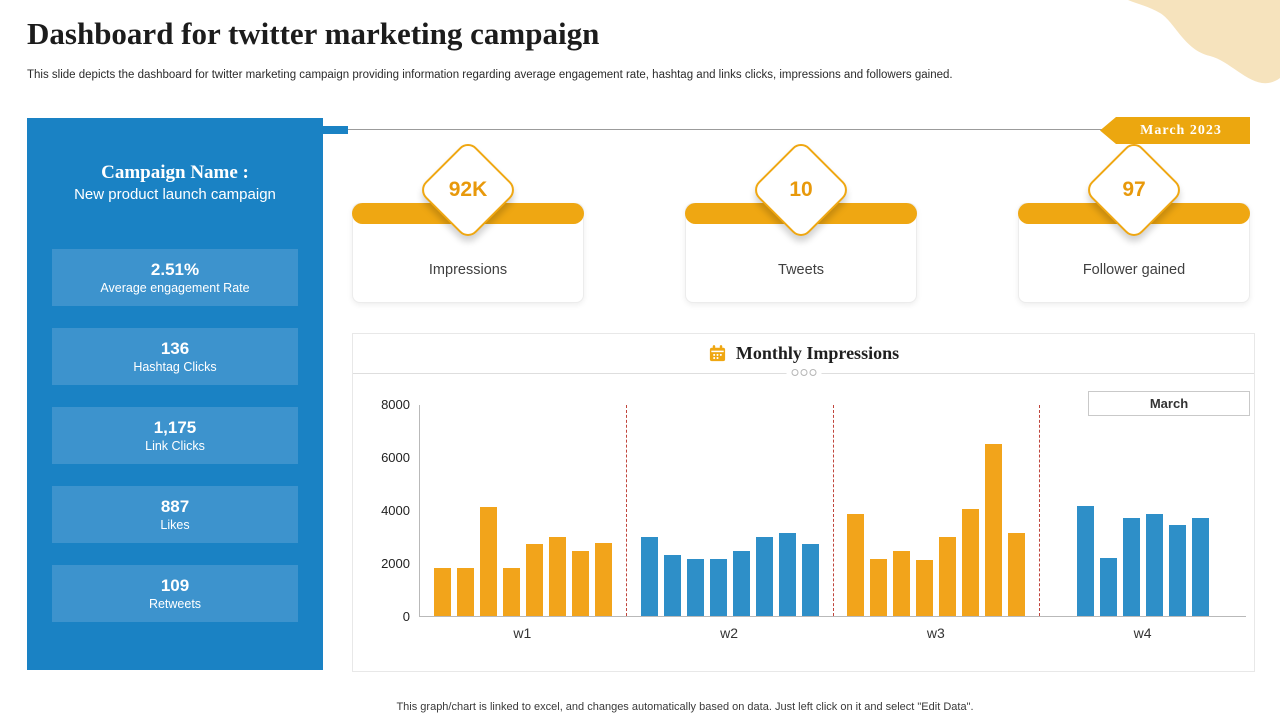 The image size is (1280, 720). I want to click on y-axis: 0 2000 4000 6000 8000, so click(393, 510).